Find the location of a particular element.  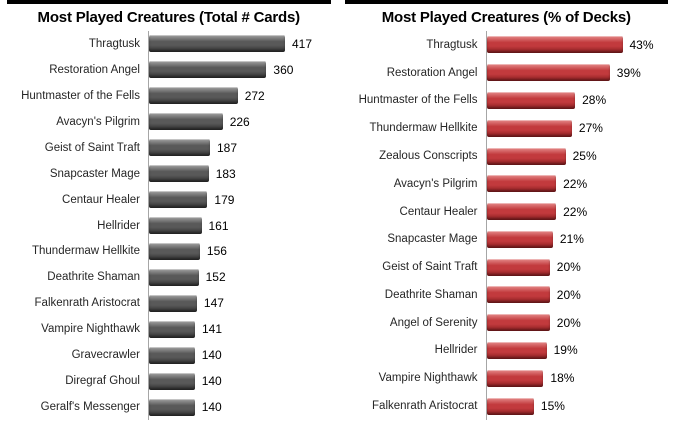

bar-cell: 141 is located at coordinates (242, 329).